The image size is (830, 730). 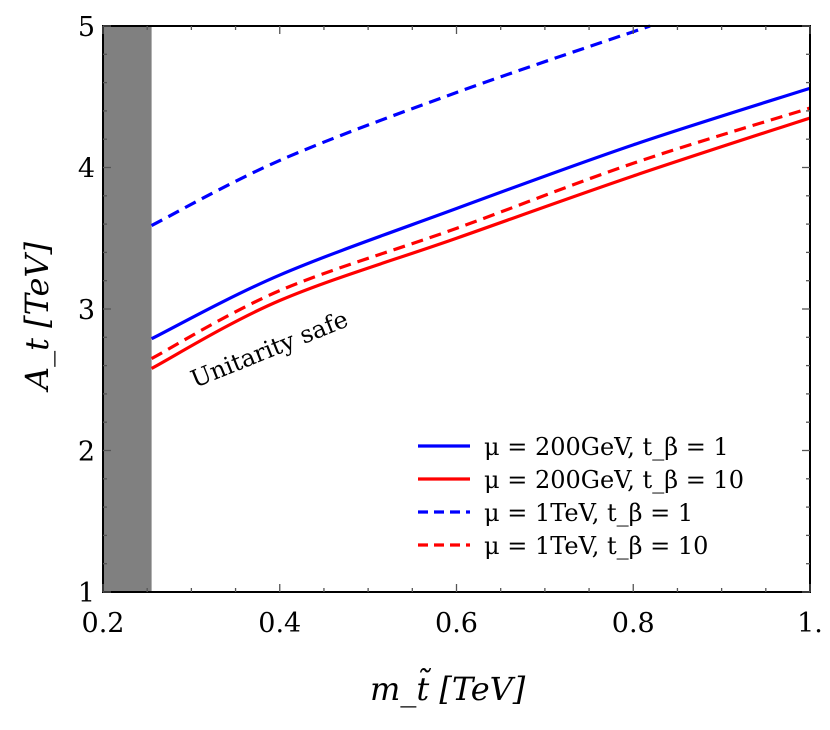 I want to click on x-axis-label: m_t̃ [TeV], so click(x=448, y=688).